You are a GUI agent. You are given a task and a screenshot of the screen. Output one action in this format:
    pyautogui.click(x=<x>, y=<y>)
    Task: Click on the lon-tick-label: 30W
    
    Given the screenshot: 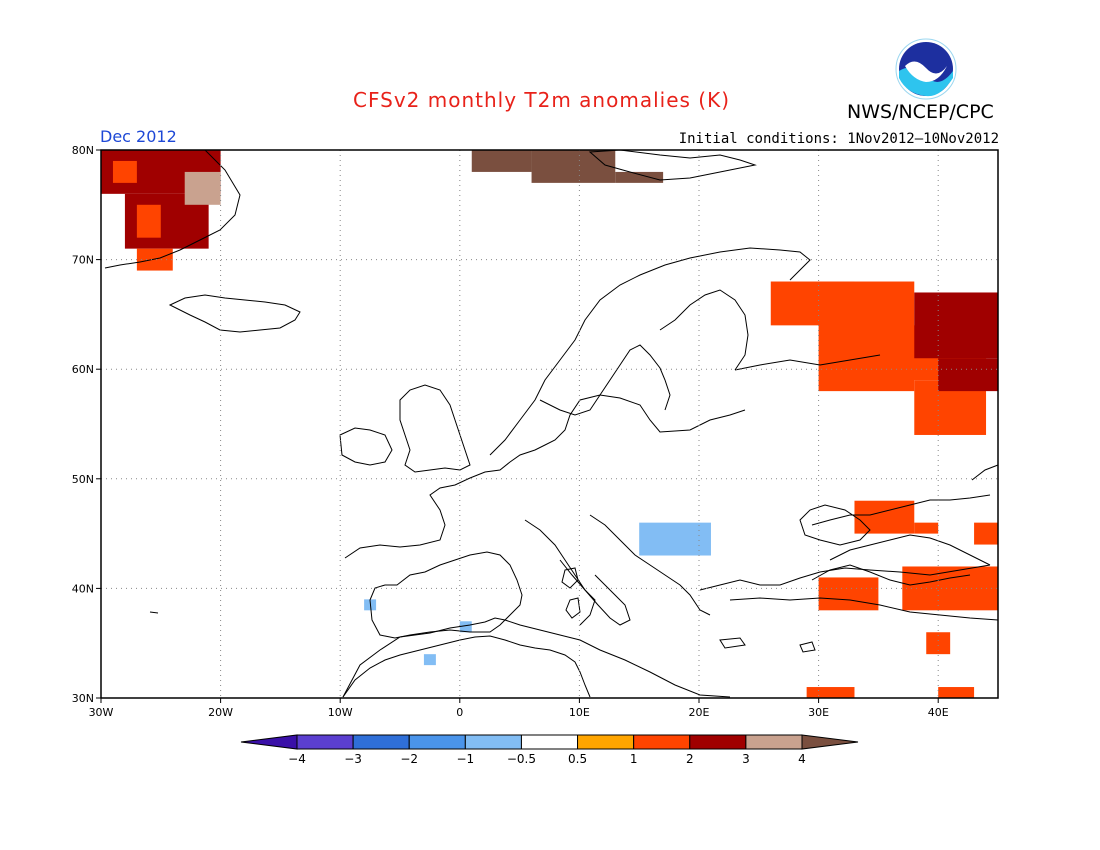 What is the action you would take?
    pyautogui.click(x=101, y=712)
    